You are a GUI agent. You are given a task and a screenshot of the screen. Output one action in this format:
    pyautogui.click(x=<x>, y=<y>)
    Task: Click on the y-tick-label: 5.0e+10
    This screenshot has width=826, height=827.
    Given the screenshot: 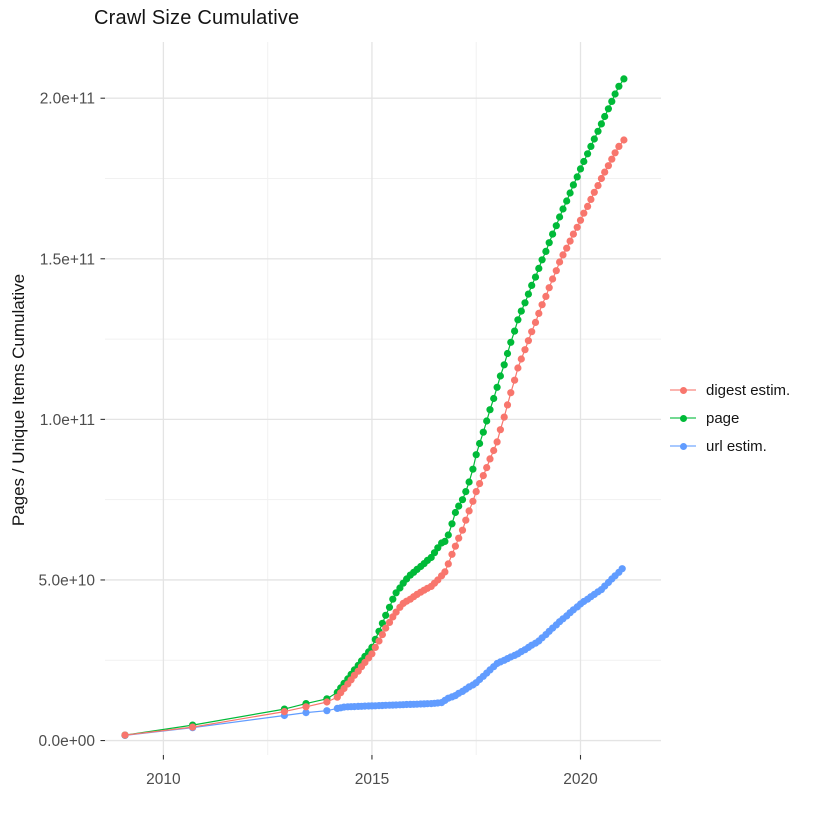 What is the action you would take?
    pyautogui.click(x=67, y=580)
    